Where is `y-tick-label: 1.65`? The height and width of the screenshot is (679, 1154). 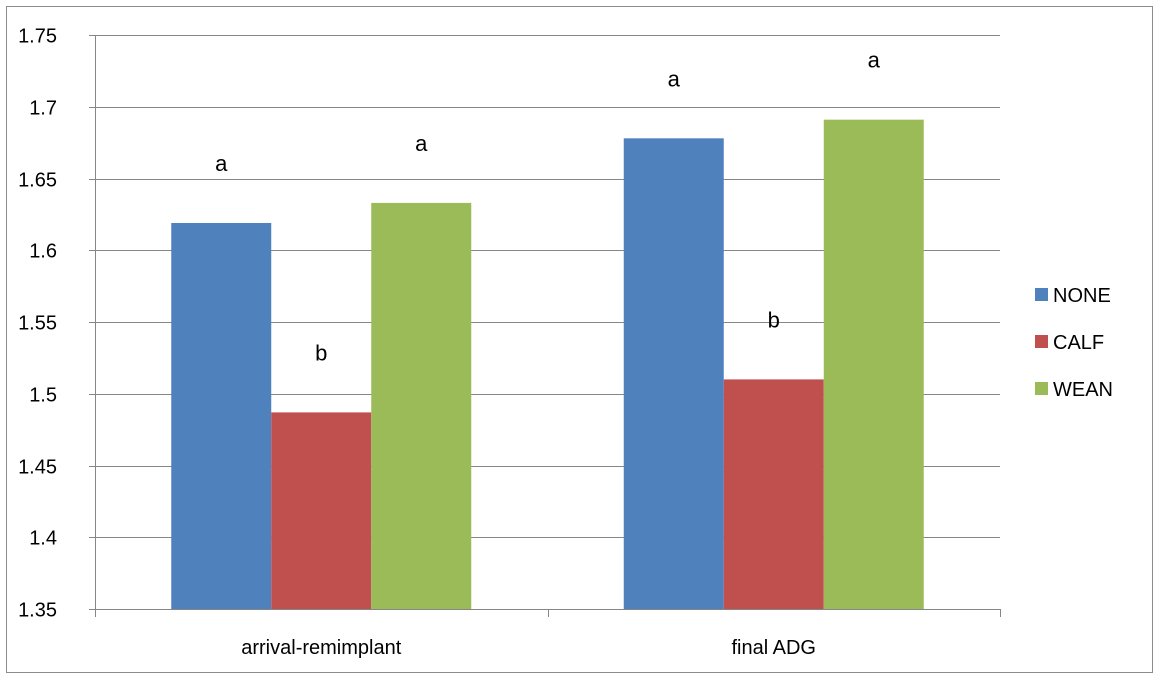 y-tick-label: 1.65 is located at coordinates (37, 181).